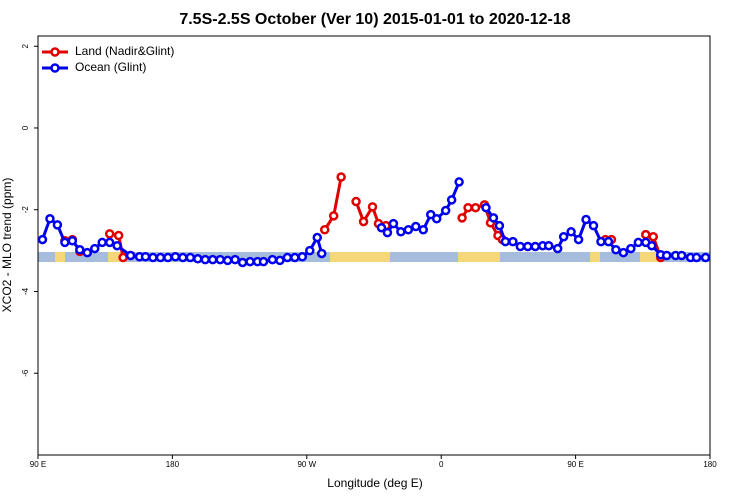 Image resolution: width=750 pixels, height=500 pixels. Describe the element at coordinates (124, 51) in the screenshot. I see `legend-label: Land (Nadir&Glint)` at that location.